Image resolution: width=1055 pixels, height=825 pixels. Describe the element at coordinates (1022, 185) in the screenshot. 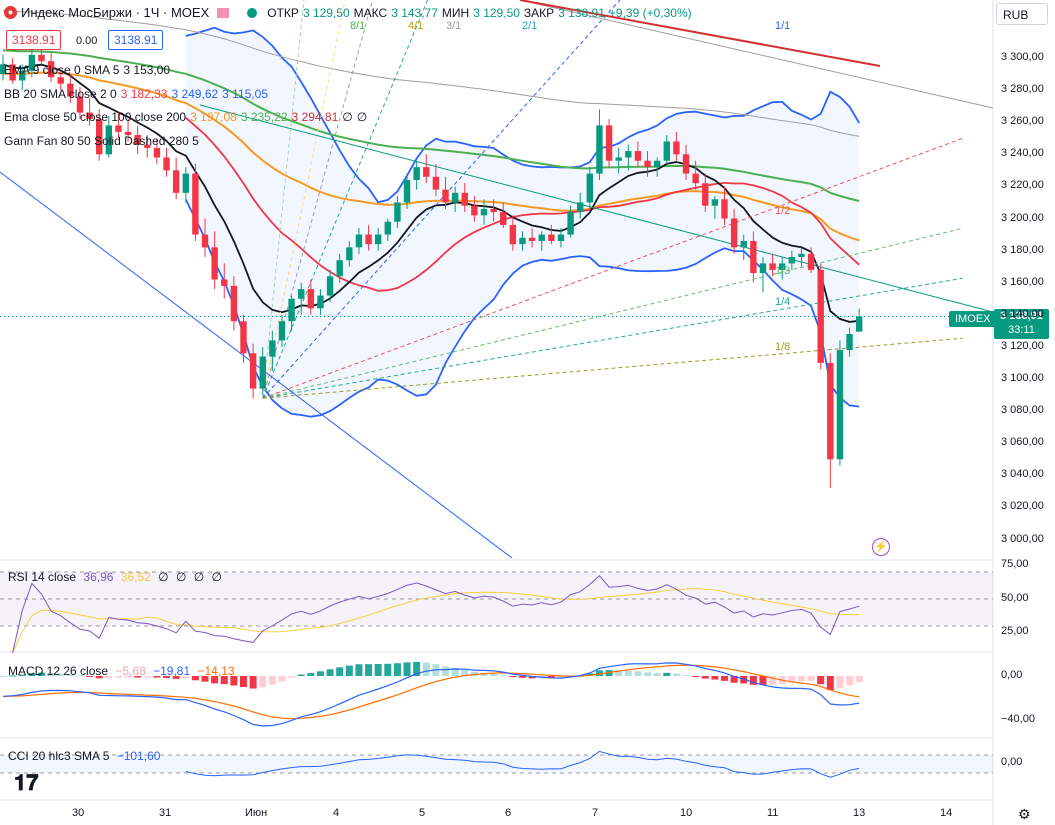

I see `price-tick: 3 220,00` at that location.